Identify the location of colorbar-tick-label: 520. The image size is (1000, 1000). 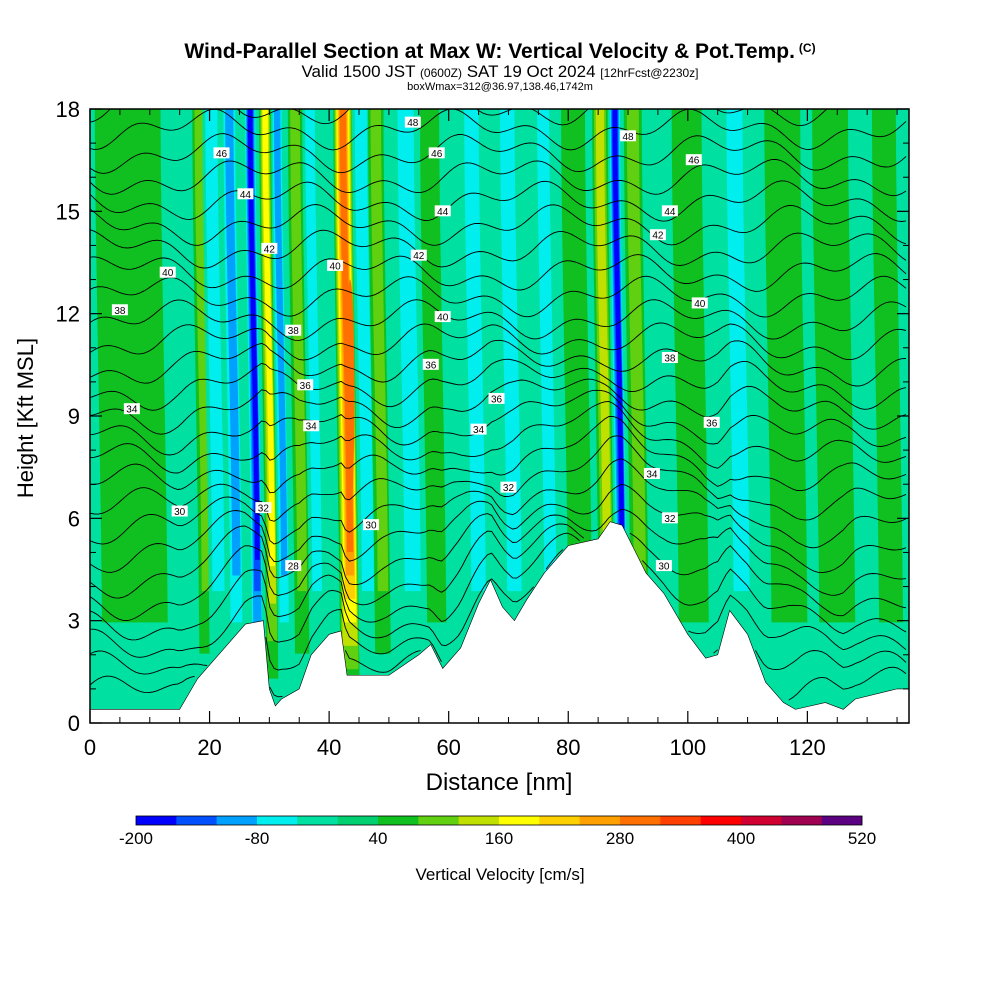
(862, 838).